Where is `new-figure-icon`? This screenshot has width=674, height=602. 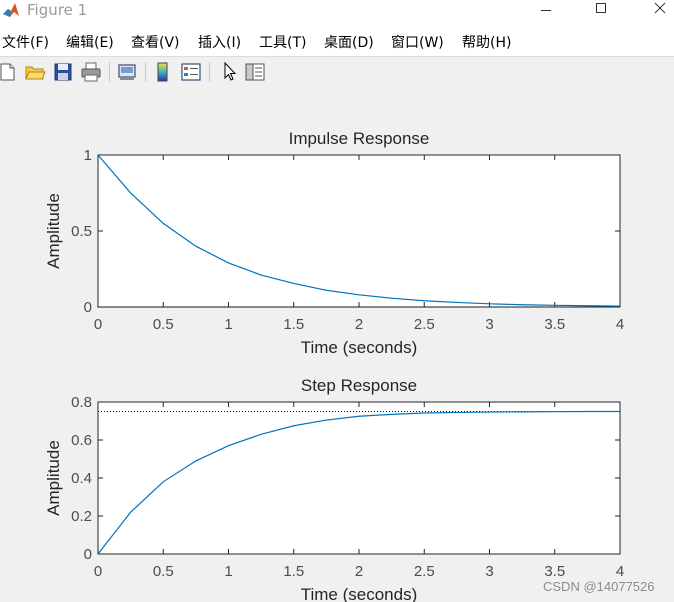 new-figure-icon is located at coordinates (9, 72).